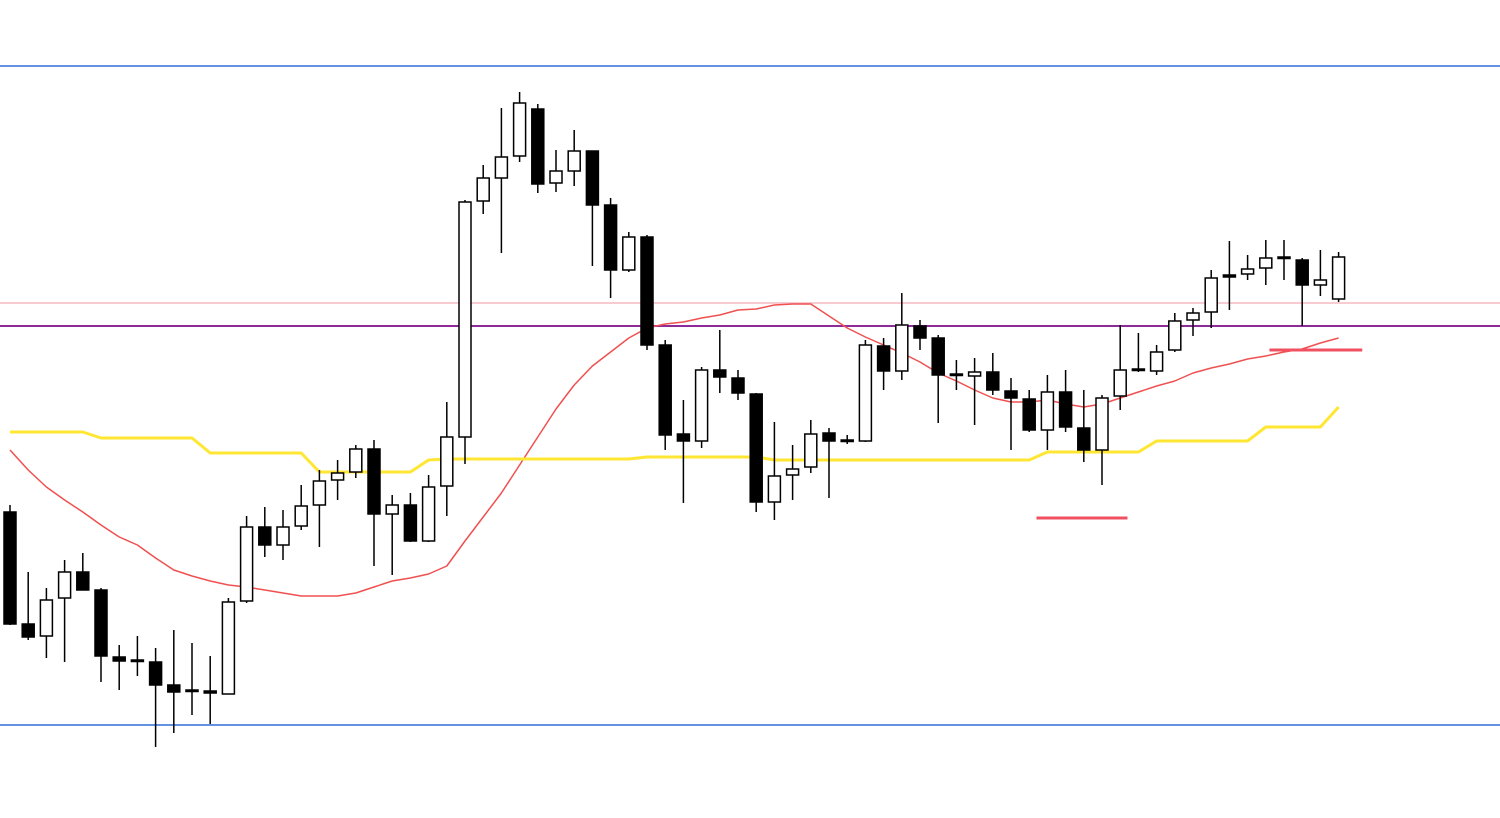 The height and width of the screenshot is (818, 1500). I want to click on indicator-line, so click(675, 439).